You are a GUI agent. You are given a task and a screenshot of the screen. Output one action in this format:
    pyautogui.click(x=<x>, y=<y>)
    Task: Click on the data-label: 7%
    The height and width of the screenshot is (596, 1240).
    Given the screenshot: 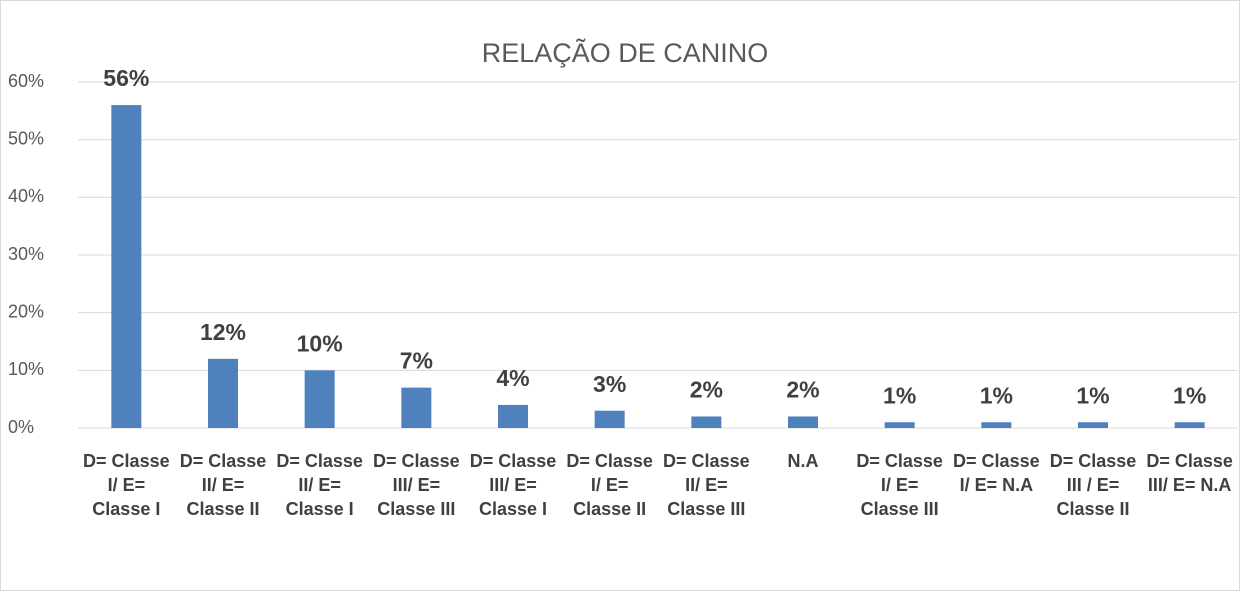 What is the action you would take?
    pyautogui.click(x=416, y=361)
    